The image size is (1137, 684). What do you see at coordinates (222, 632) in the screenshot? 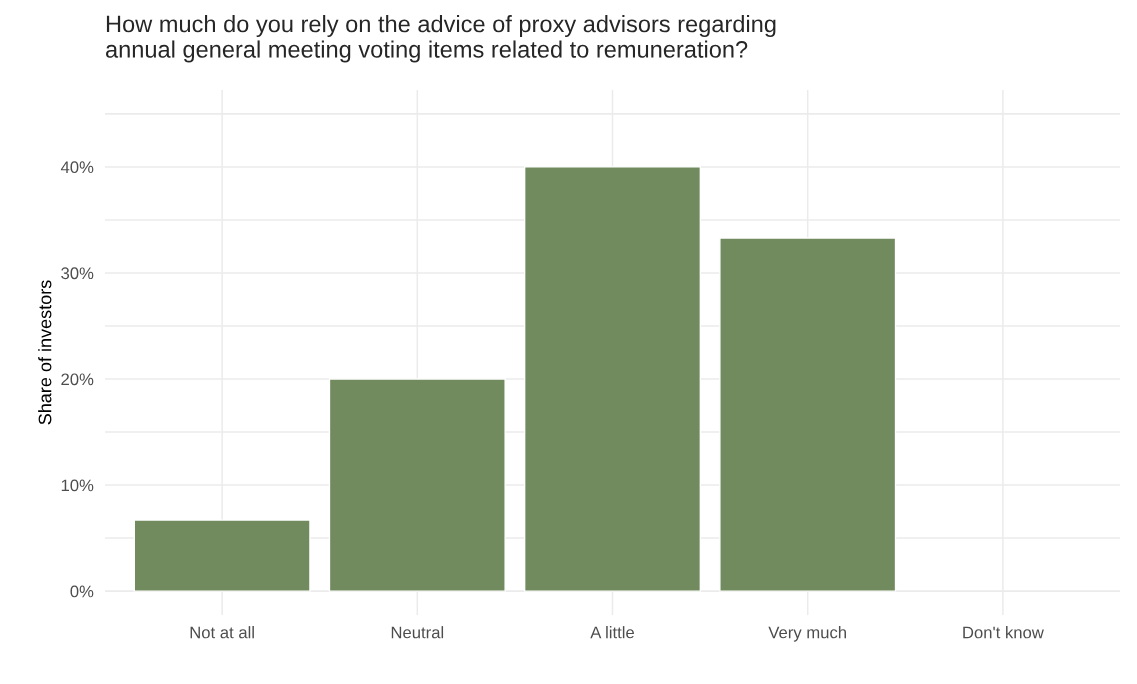
I see `x-tick-label: Not at all` at bounding box center [222, 632].